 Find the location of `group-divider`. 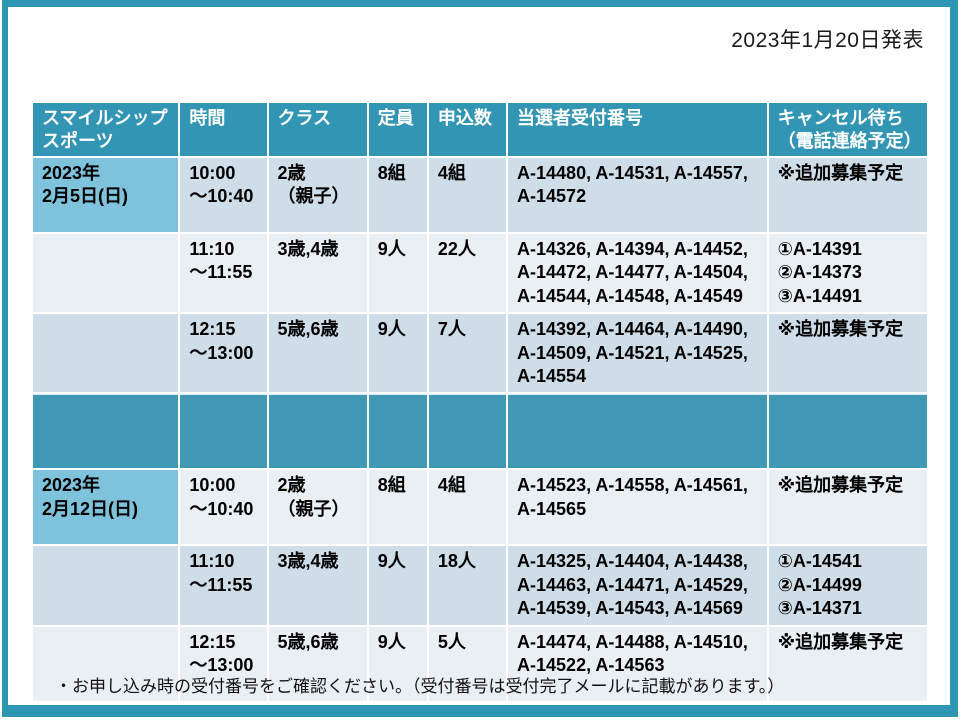

group-divider is located at coordinates (480, 431).